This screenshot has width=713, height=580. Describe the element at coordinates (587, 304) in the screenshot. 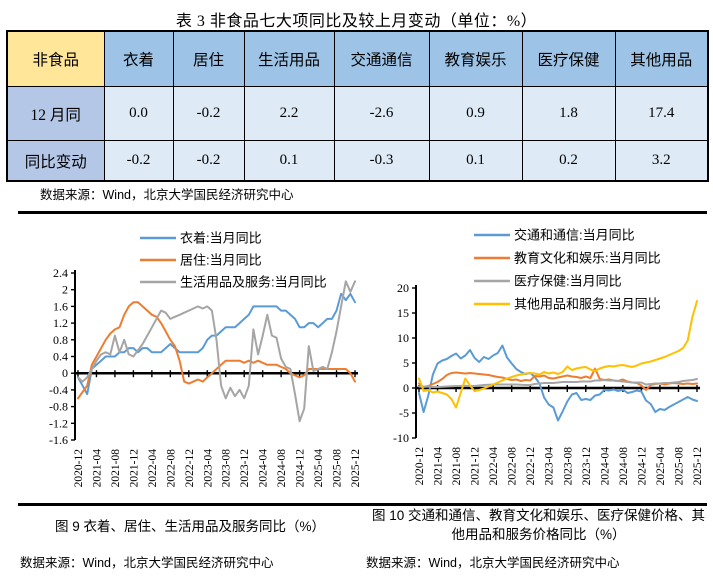

I see `legend-label: 其他用品和服务:当月同比` at that location.